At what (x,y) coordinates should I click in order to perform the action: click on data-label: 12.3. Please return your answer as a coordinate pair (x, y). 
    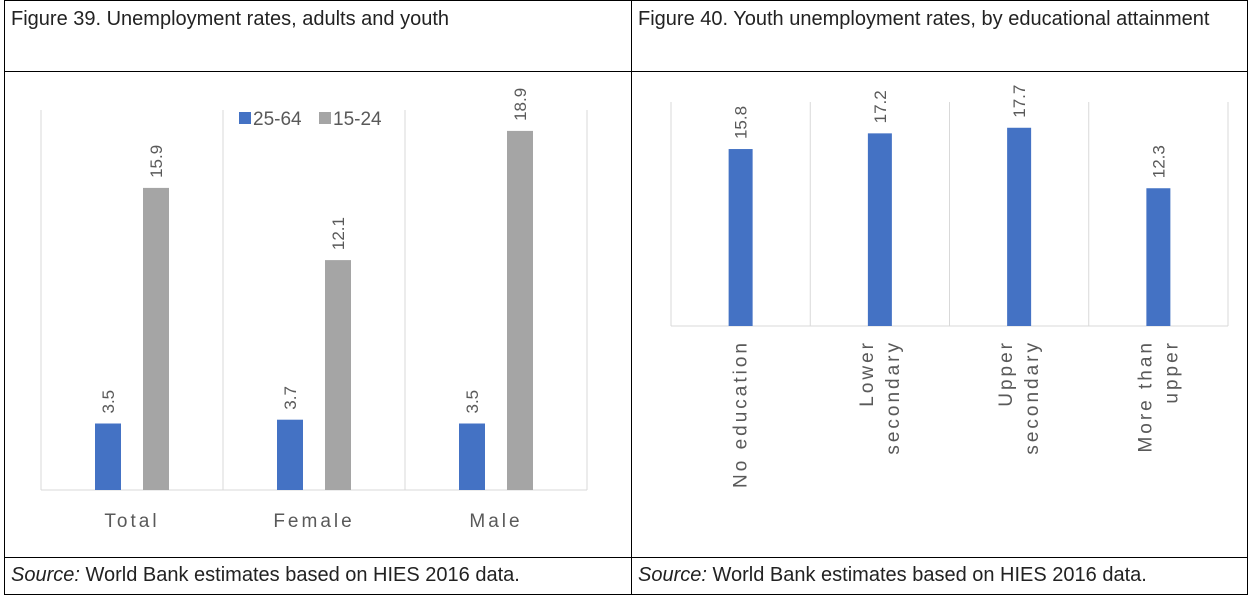
    Looking at the image, I should click on (1158, 161).